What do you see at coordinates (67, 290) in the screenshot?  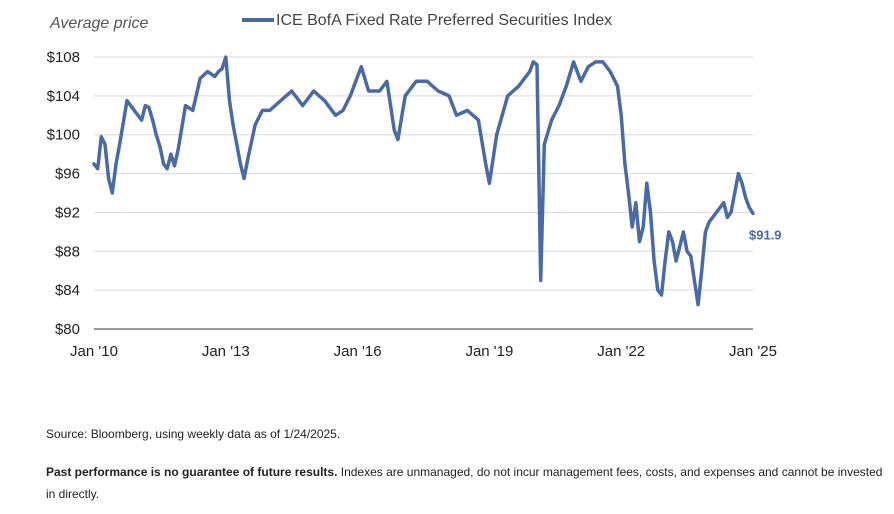 I see `y-tick-label: $84` at bounding box center [67, 290].